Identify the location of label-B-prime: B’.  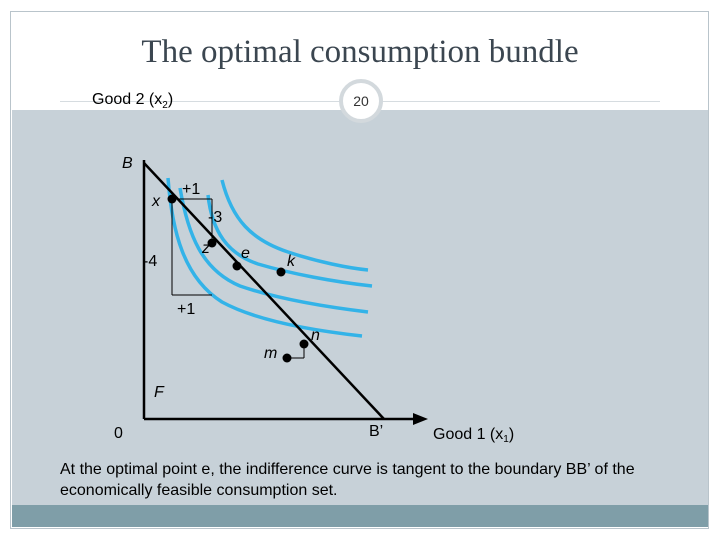
(376, 431).